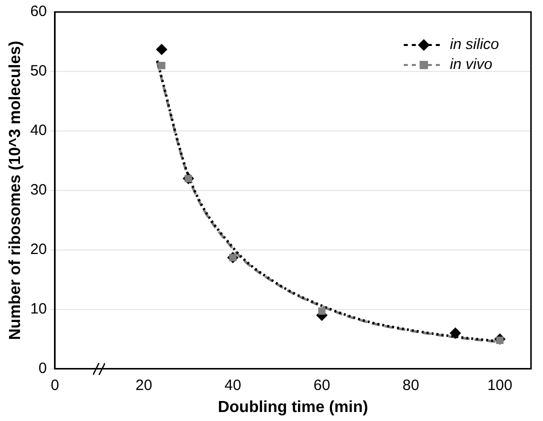 This screenshot has width=543, height=421. I want to click on y-axis-title: Number of ribosomes (10^3 molecules), so click(15, 190).